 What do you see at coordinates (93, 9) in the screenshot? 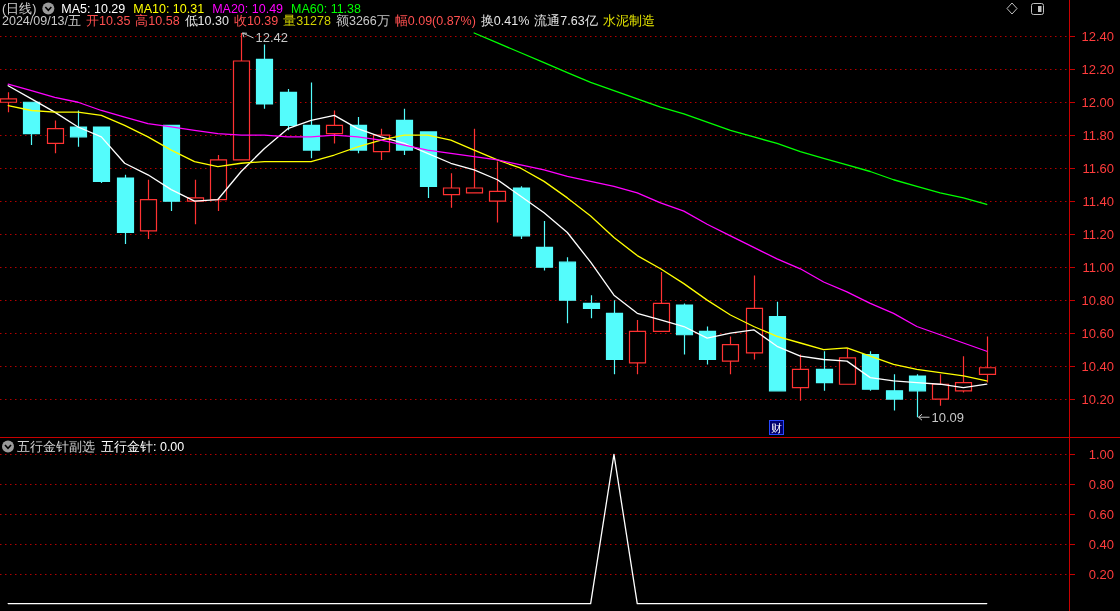
I see `legend-item: MA5: 10.29` at bounding box center [93, 9].